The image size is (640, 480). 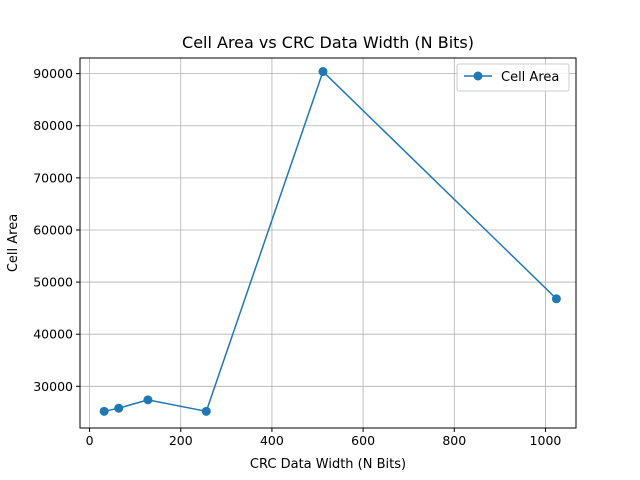 I want to click on x-tick-label: 0, so click(x=90, y=440).